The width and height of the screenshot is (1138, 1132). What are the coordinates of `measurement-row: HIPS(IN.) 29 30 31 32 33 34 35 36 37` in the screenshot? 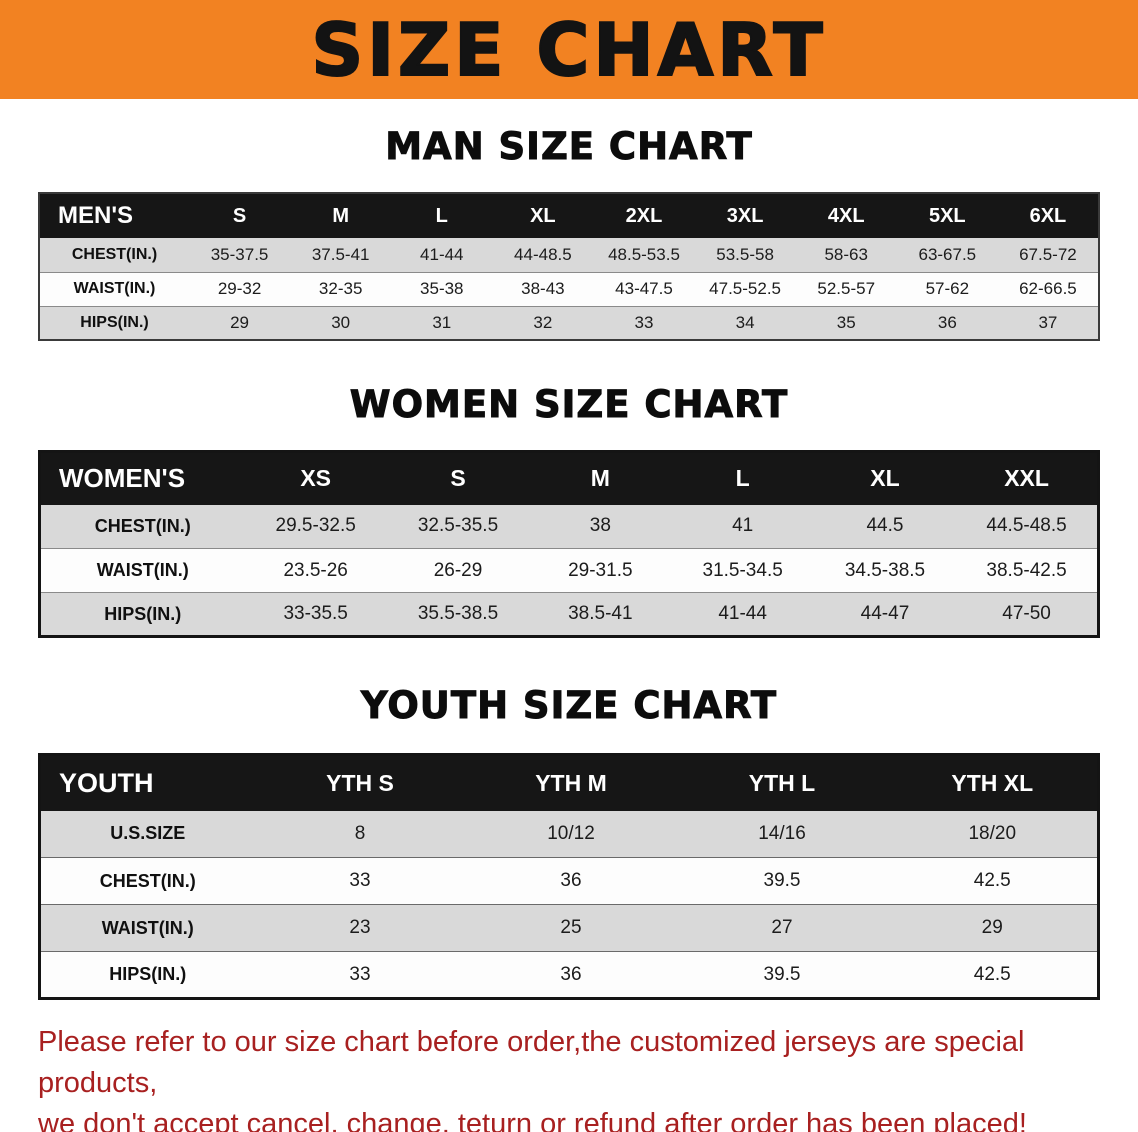 It's located at (569, 323).